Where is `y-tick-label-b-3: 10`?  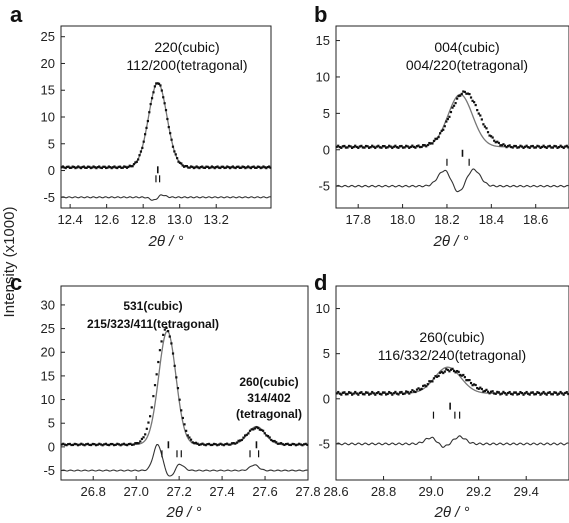
y-tick-label-b-3: 10 is located at coordinates (323, 76).